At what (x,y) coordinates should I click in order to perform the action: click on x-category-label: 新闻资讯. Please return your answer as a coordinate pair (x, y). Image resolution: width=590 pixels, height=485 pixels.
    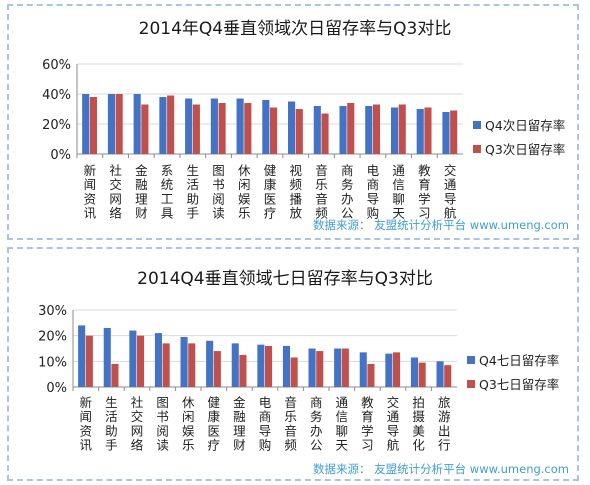
    Looking at the image, I should click on (86, 424).